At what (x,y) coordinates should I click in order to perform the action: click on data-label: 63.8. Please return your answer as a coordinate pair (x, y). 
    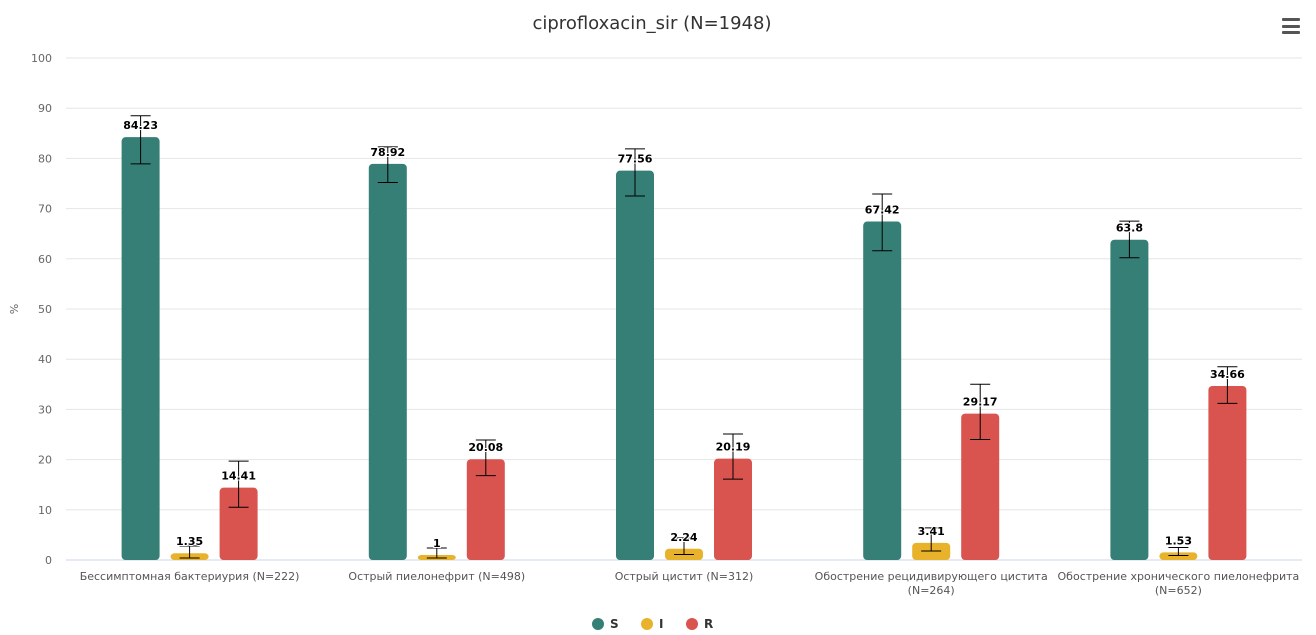
    Looking at the image, I should click on (1129, 228).